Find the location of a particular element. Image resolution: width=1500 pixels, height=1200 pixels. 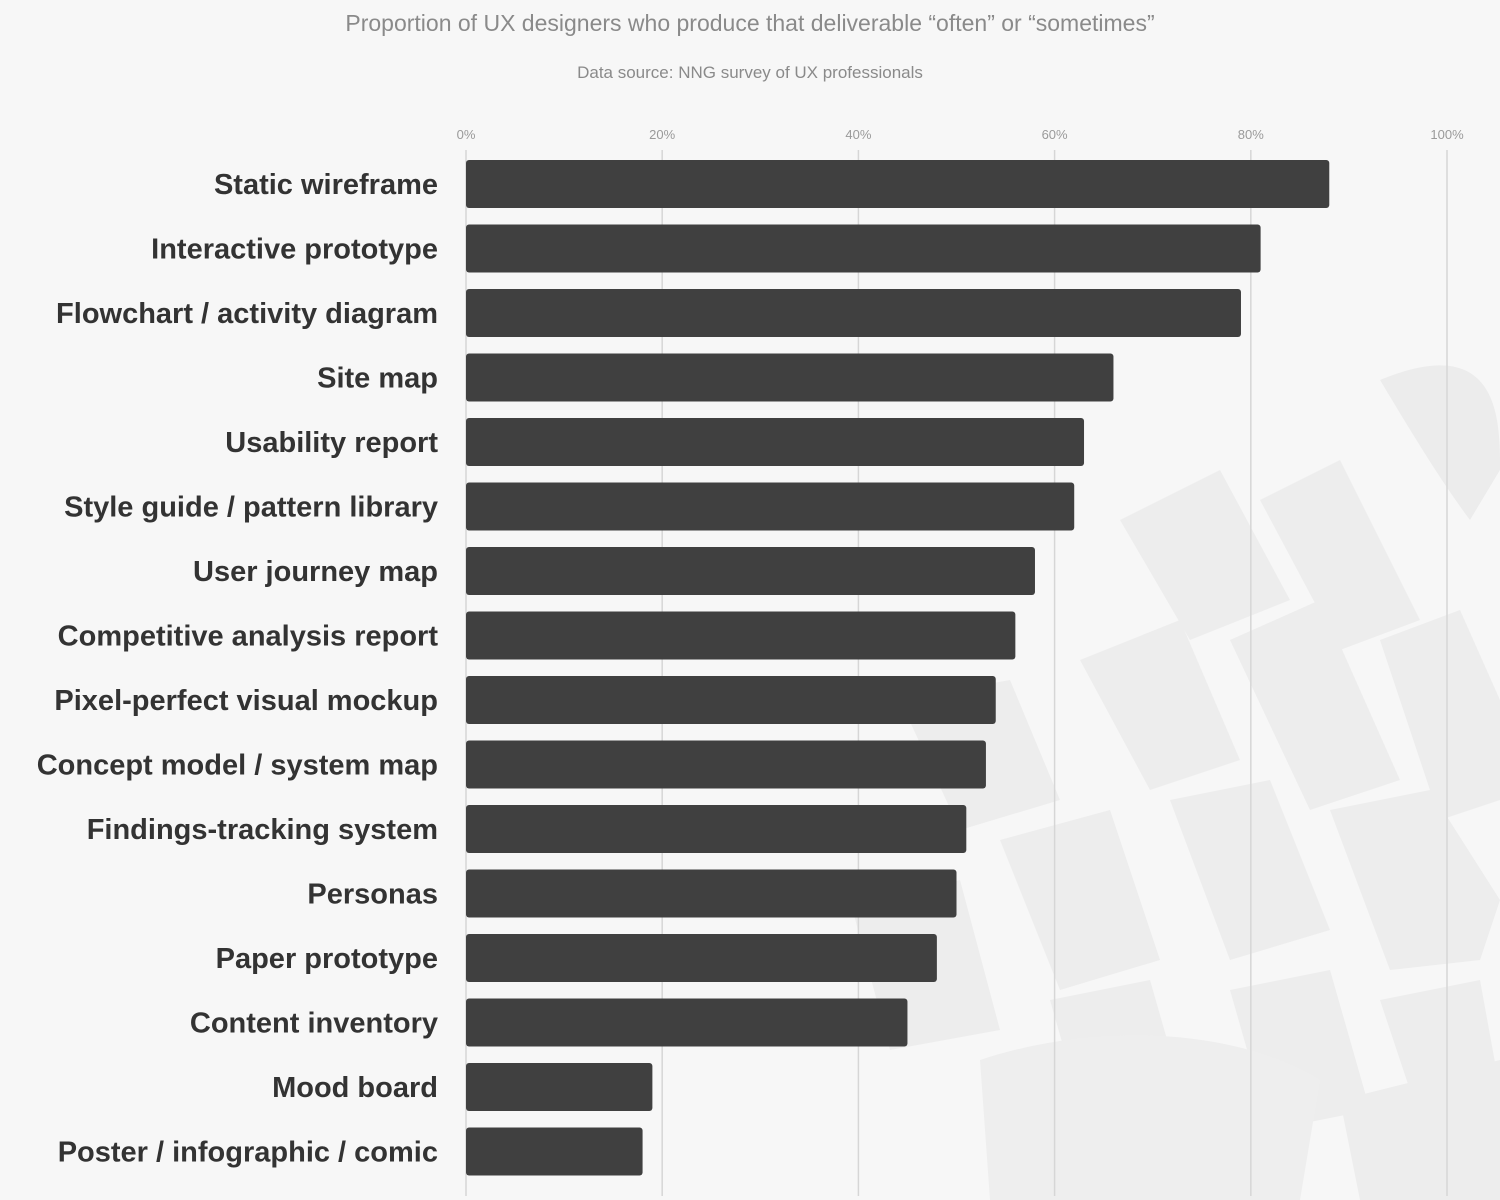

category-label: Paper prototype is located at coordinates (327, 959).